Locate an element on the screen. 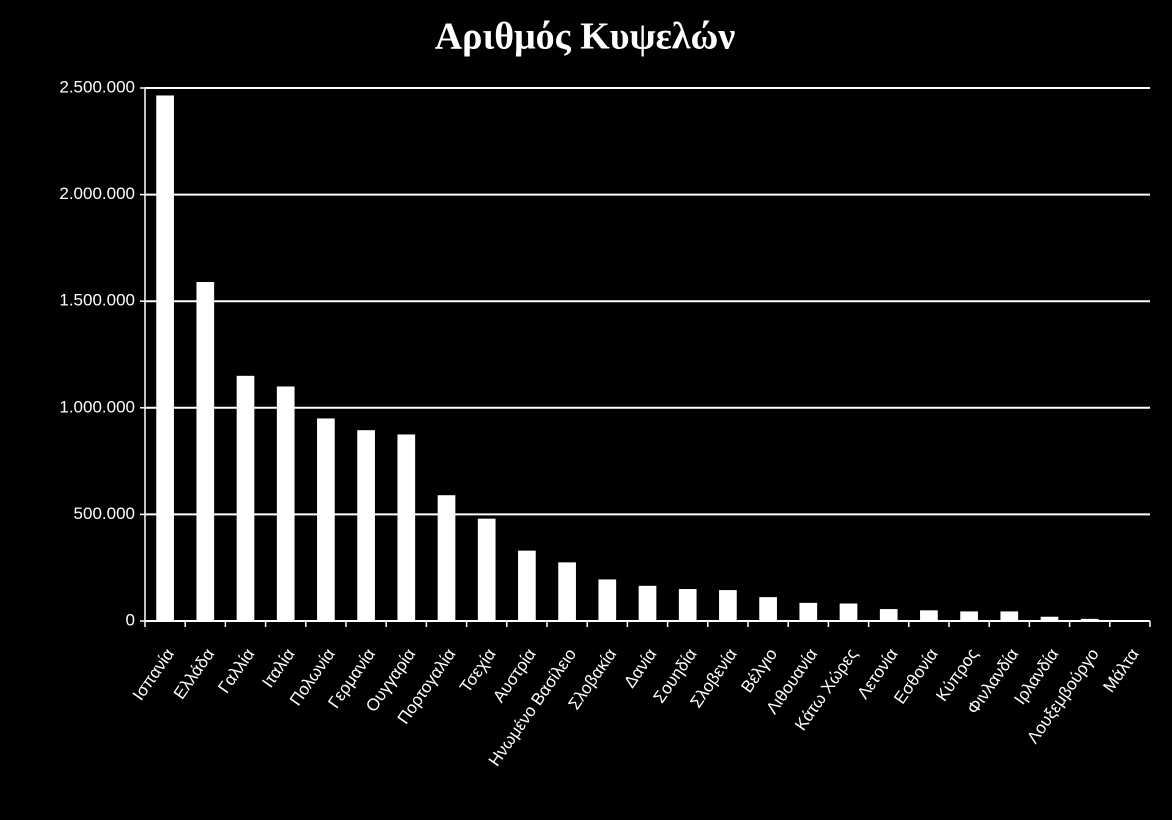 This screenshot has height=820, width=1172. x-tick-label: Μάλτα is located at coordinates (1121, 670).